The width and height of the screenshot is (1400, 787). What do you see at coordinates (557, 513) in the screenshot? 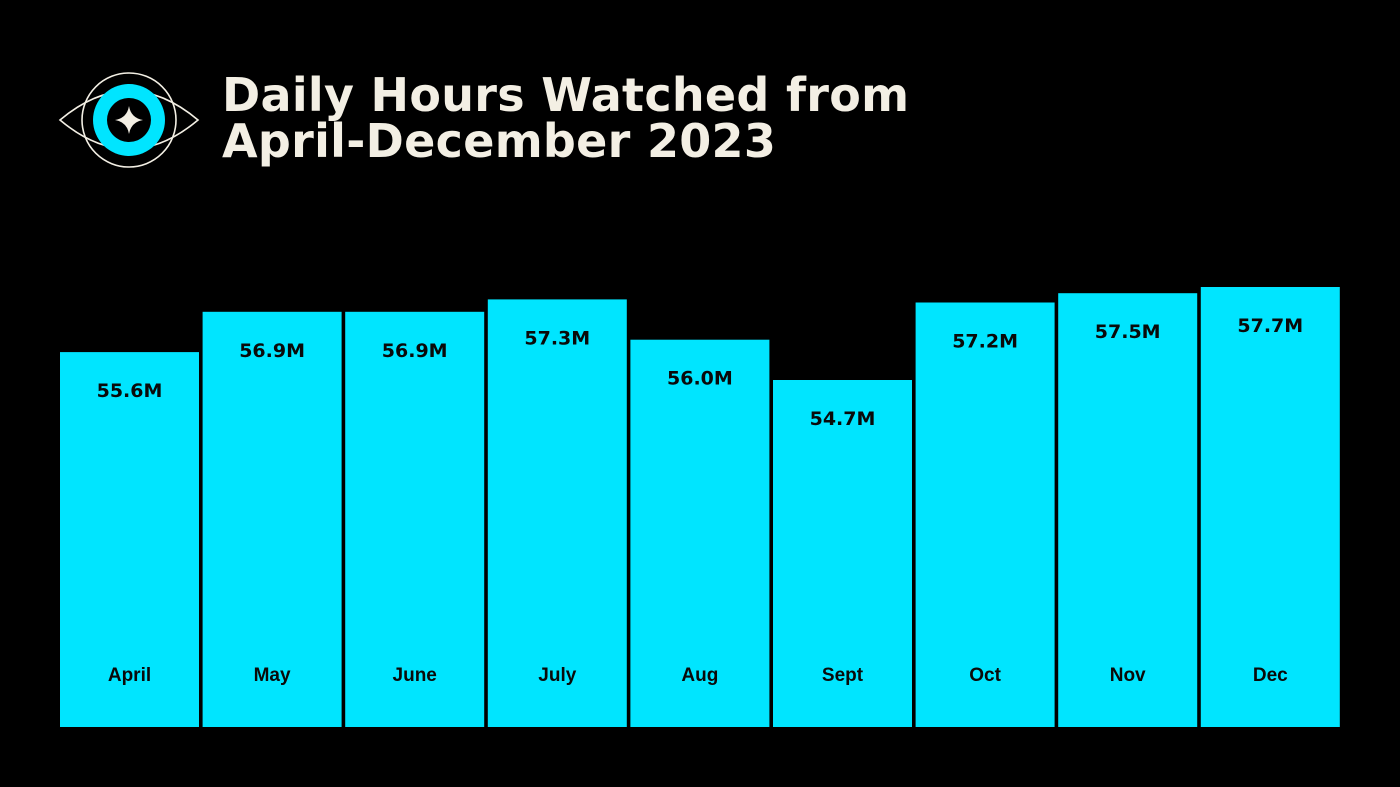
I see `bar-july` at bounding box center [557, 513].